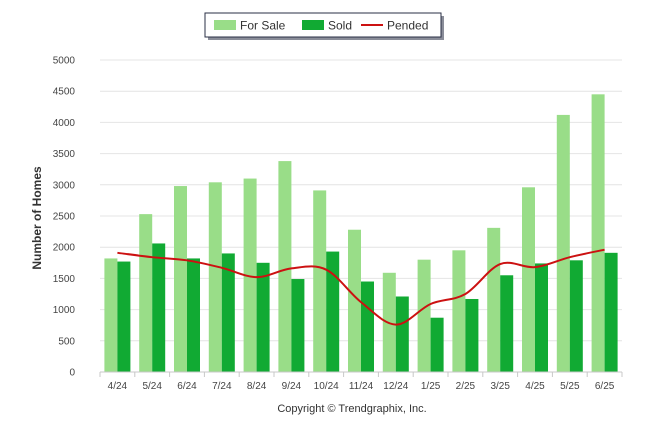  Describe the element at coordinates (326, 386) in the screenshot. I see `x-tick-label: 10/24` at that location.